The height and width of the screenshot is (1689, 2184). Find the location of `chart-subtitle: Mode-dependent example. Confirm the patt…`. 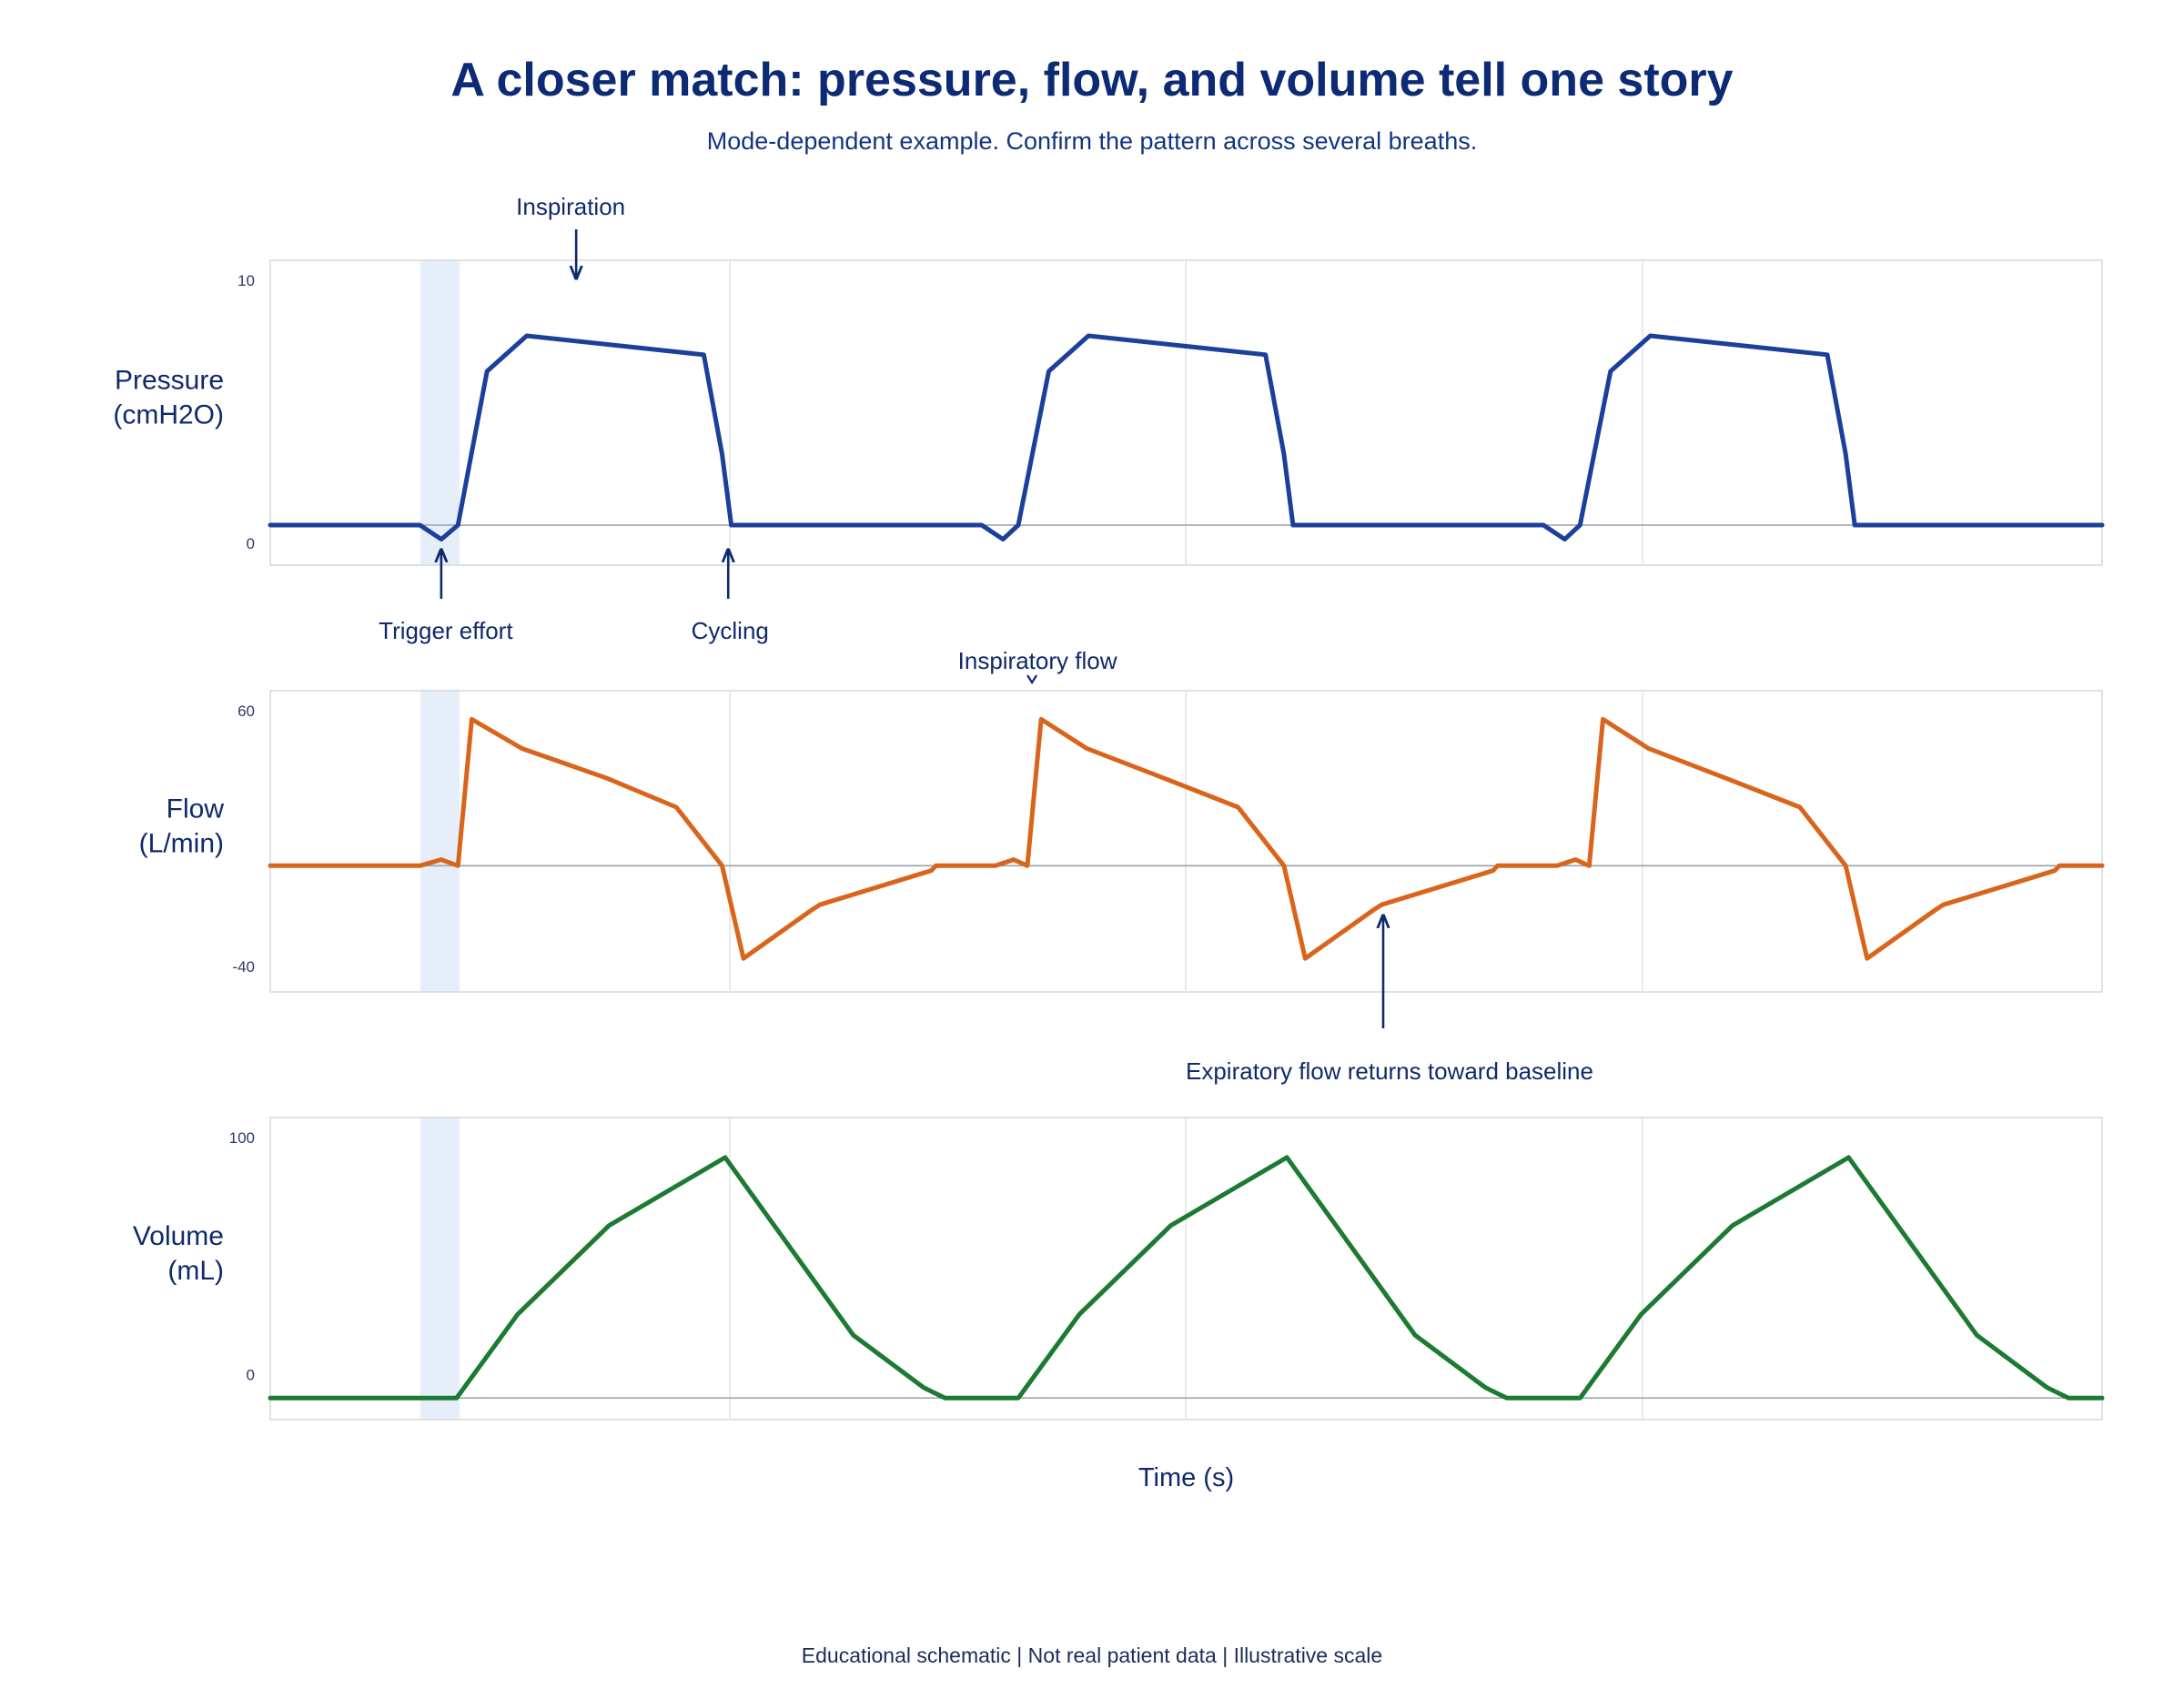

chart-subtitle: Mode-dependent example. Confirm the patt… is located at coordinates (1092, 141).